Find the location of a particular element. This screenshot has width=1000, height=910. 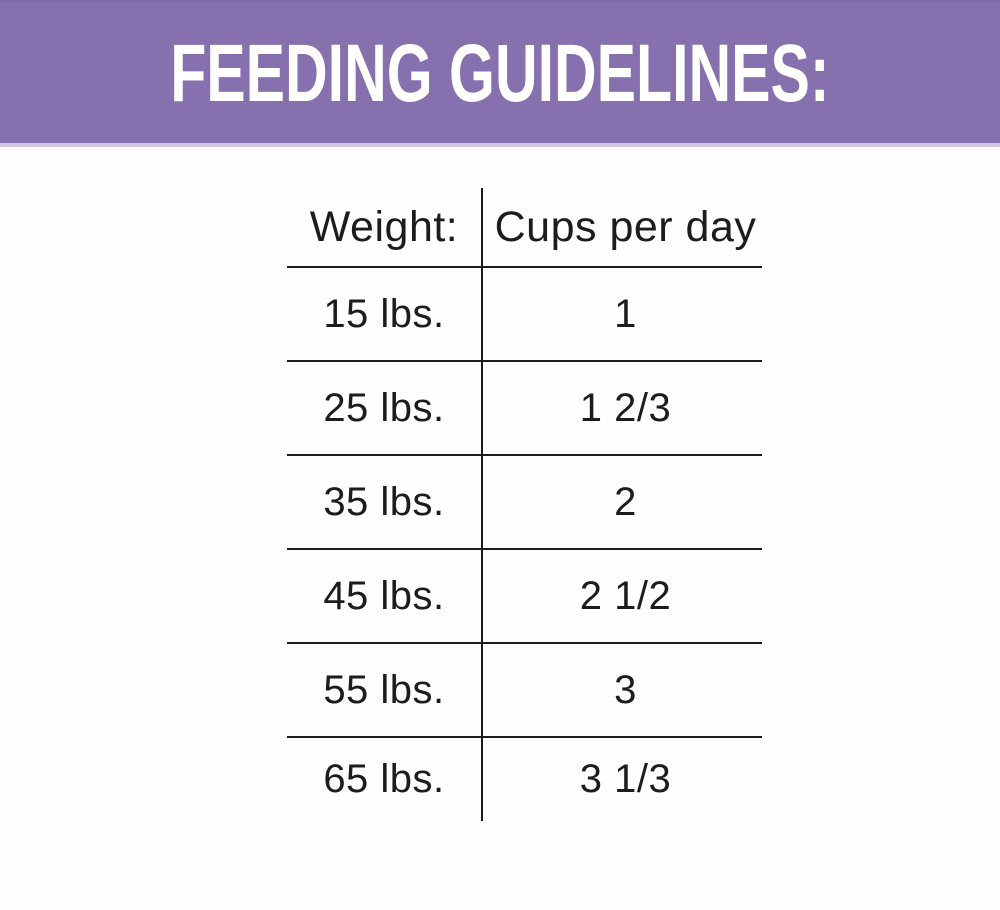

table-row: 15 lbs. 1 is located at coordinates (524, 315).